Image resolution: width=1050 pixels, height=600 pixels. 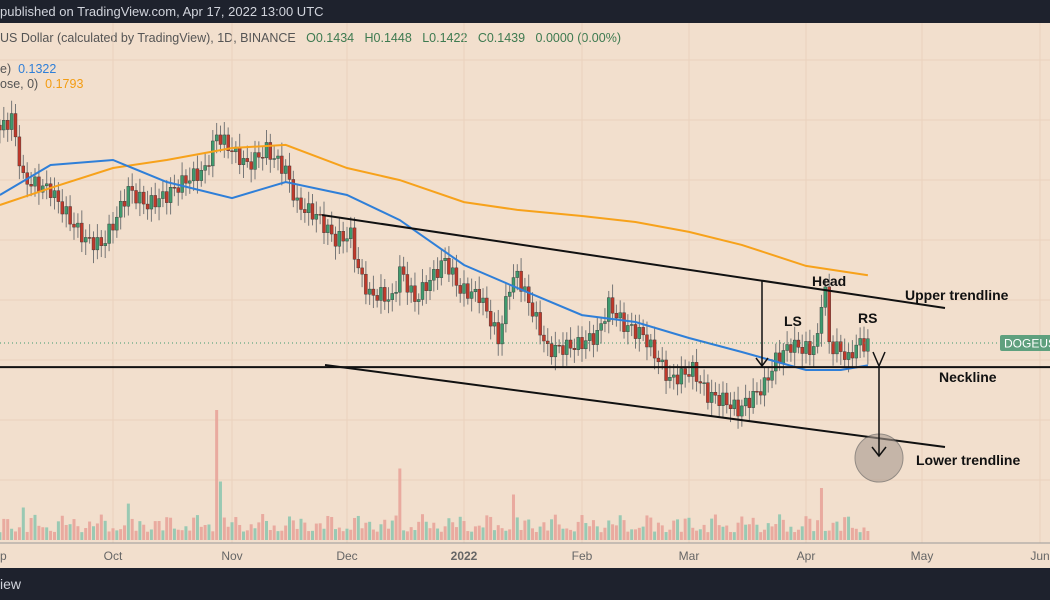 I want to click on ls-label: LS, so click(x=793, y=321).